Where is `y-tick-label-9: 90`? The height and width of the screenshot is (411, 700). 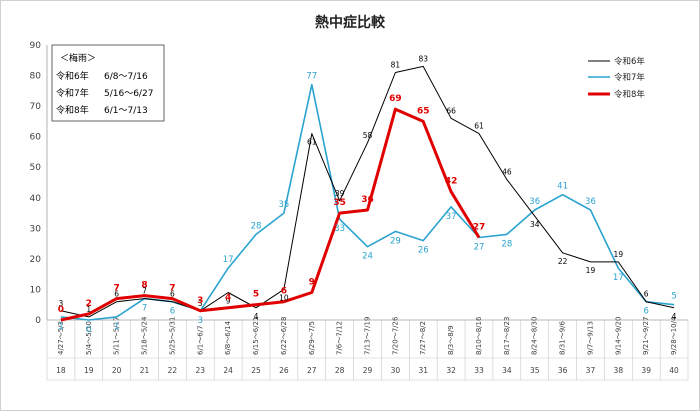 y-tick-label-9: 90 is located at coordinates (36, 46).